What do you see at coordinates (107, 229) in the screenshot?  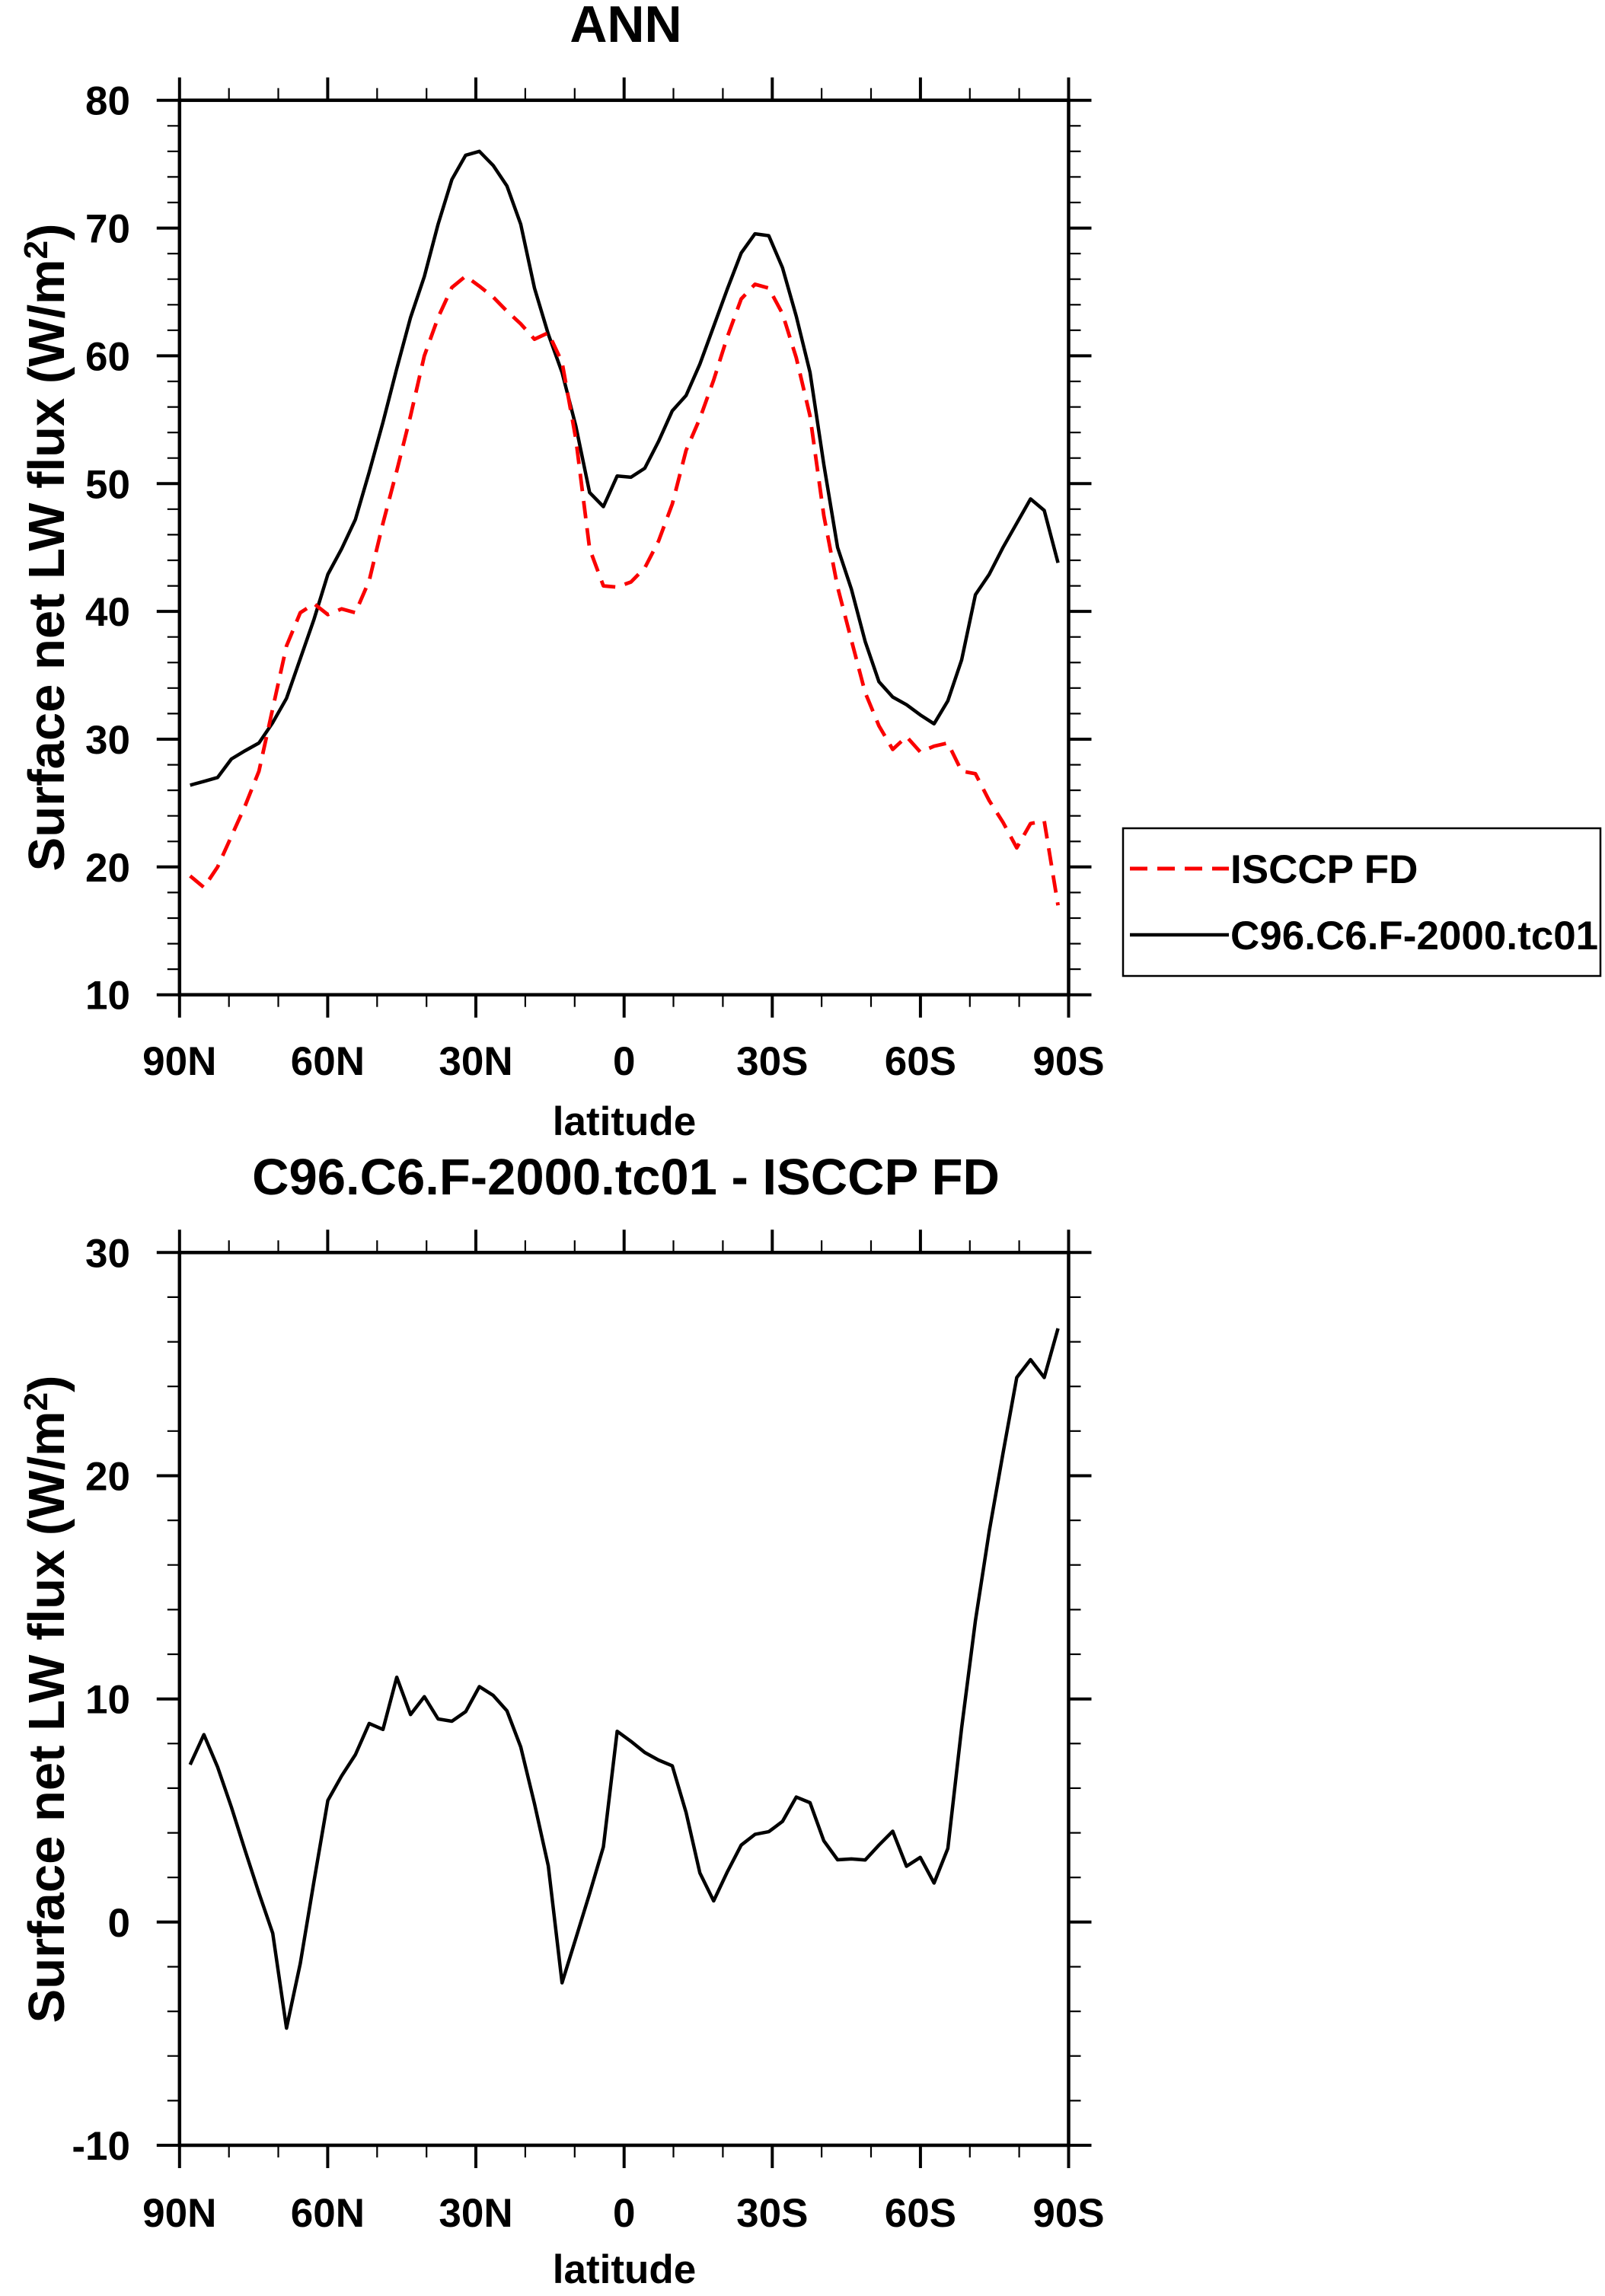 I see `svg-text: 70` at bounding box center [107, 229].